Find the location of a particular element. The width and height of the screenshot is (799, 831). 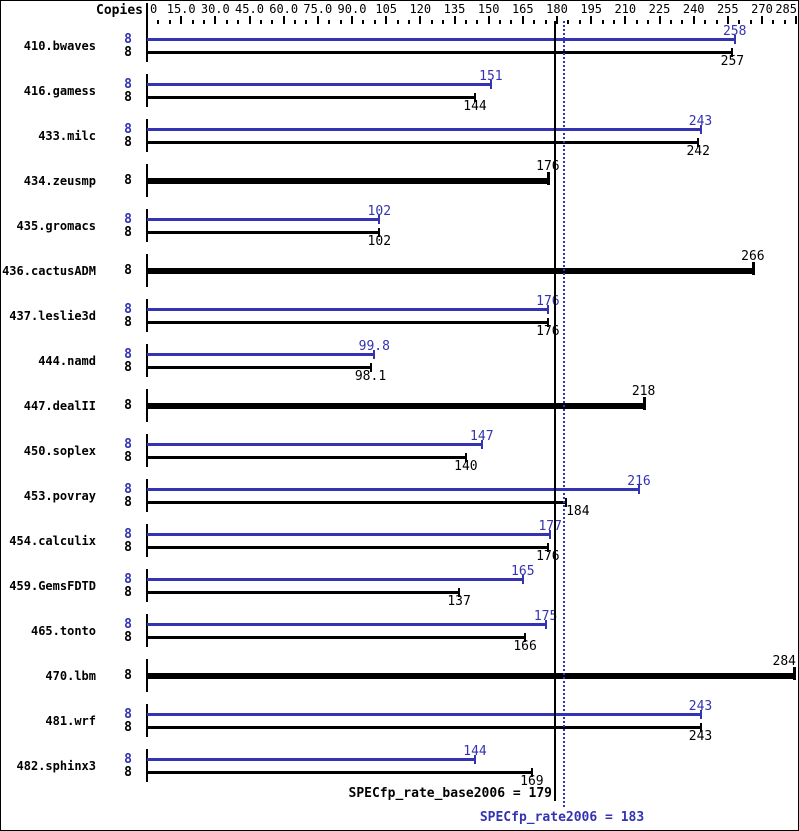

benchmark-name: 444.namd is located at coordinates (67, 360).